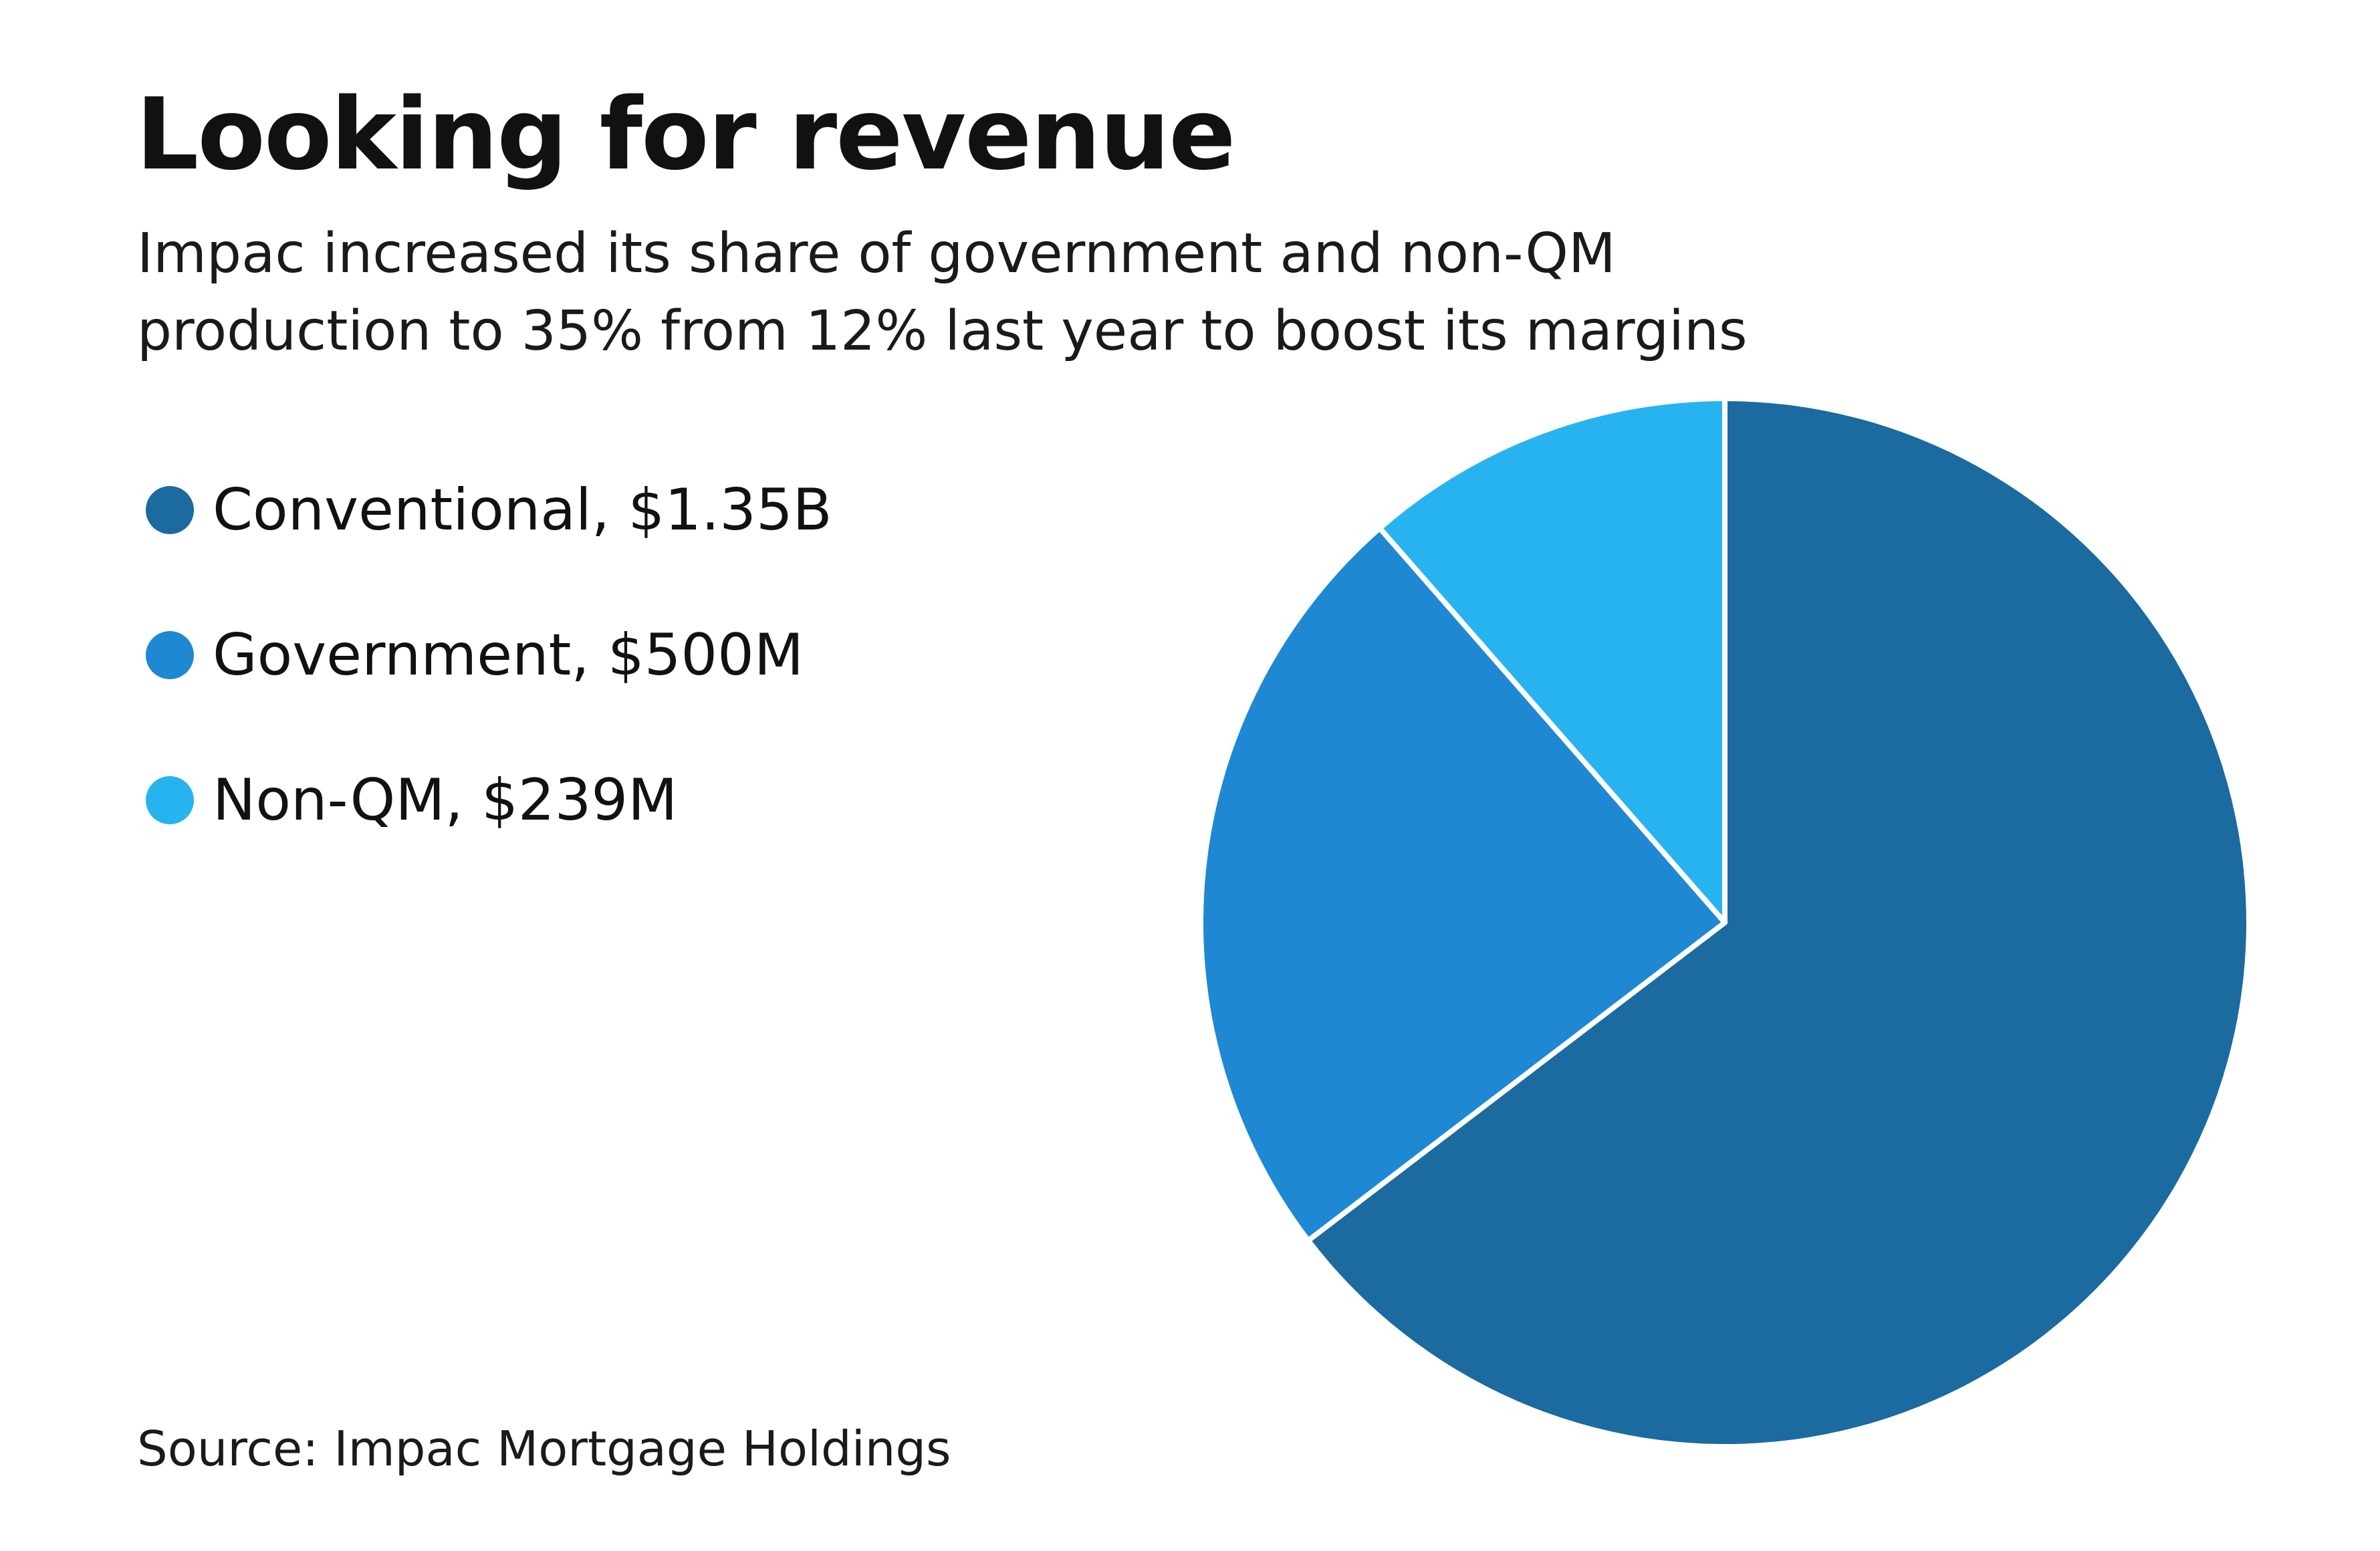  I want to click on legend-dot-conventional, so click(170, 509).